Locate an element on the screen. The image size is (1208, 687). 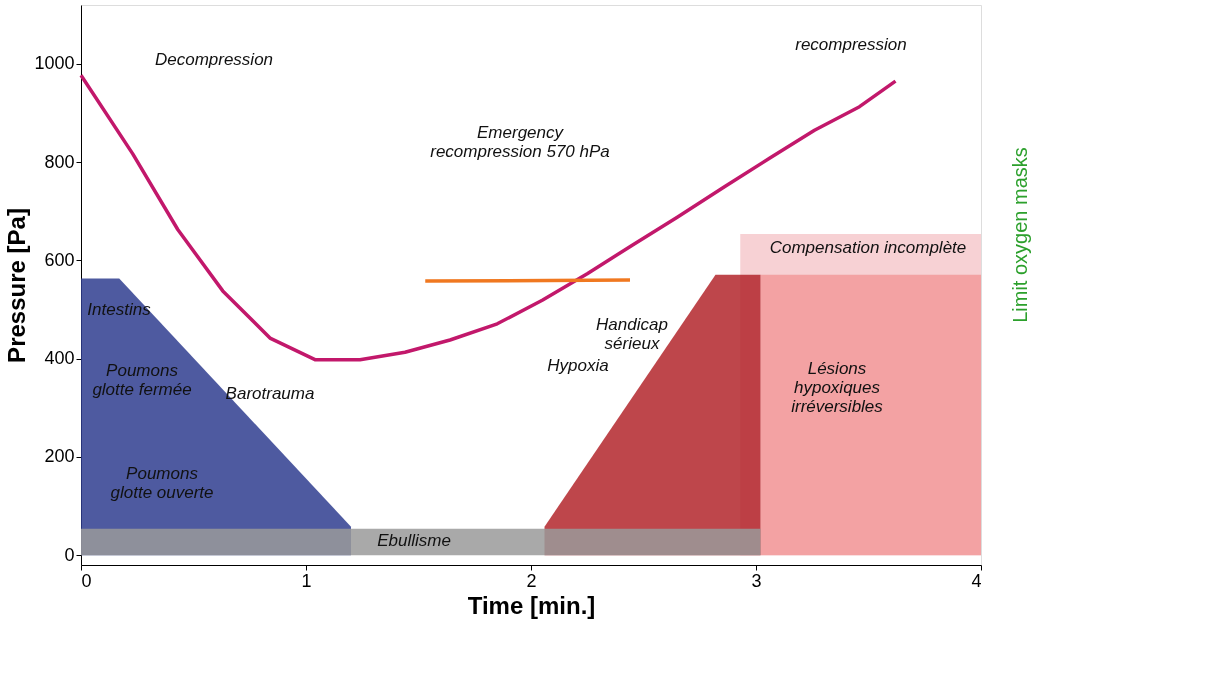
x-axis-title: Time [min.] is located at coordinates (531, 605).